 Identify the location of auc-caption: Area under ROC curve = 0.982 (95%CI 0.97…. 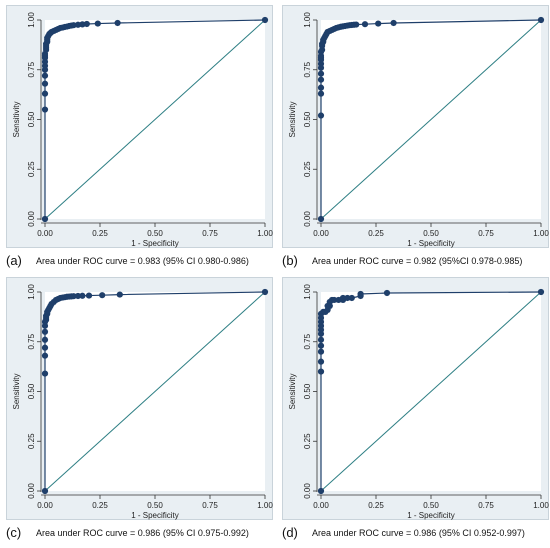
(417, 261).